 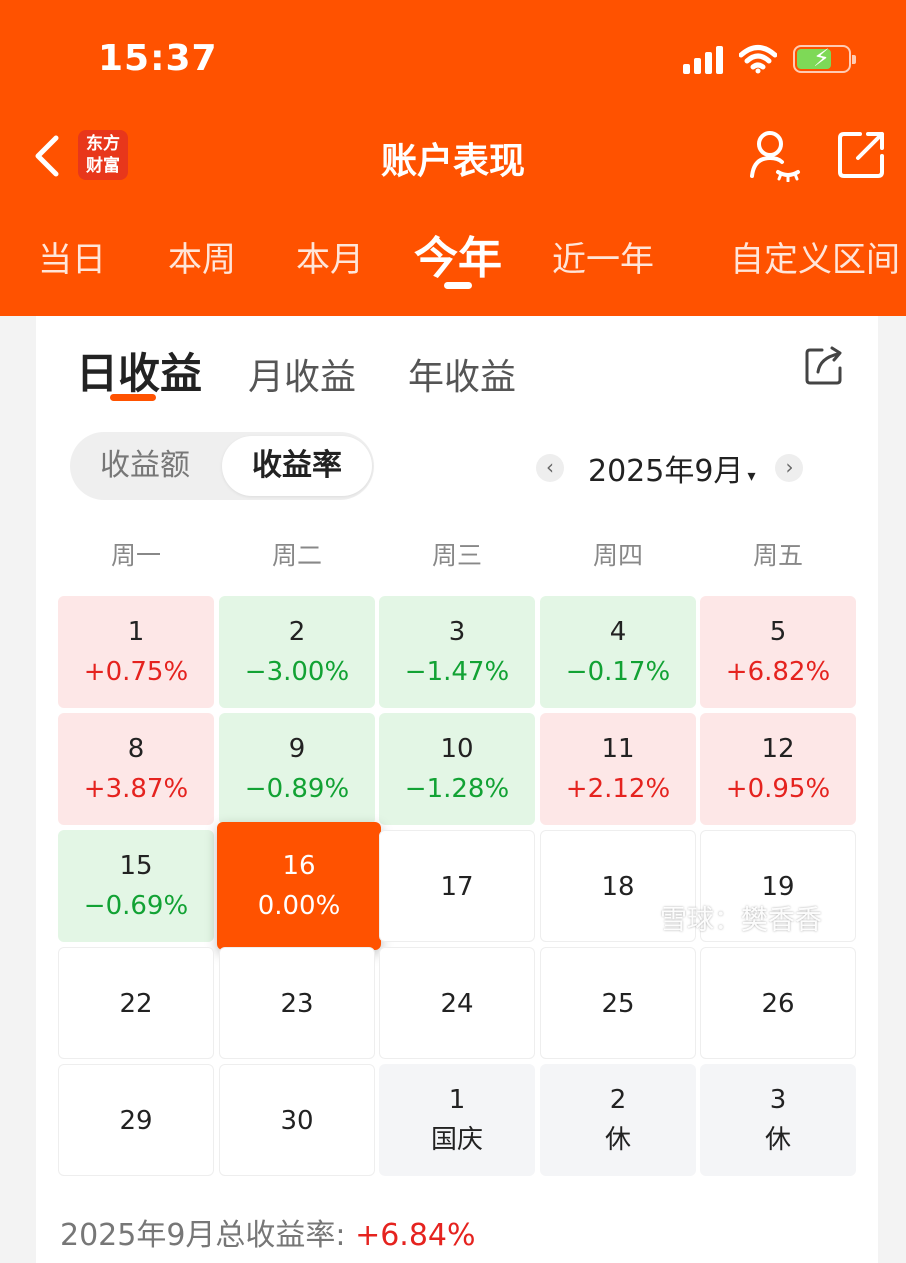 What do you see at coordinates (299, 886) in the screenshot?
I see `calendar-day-selected: 16 0.00%` at bounding box center [299, 886].